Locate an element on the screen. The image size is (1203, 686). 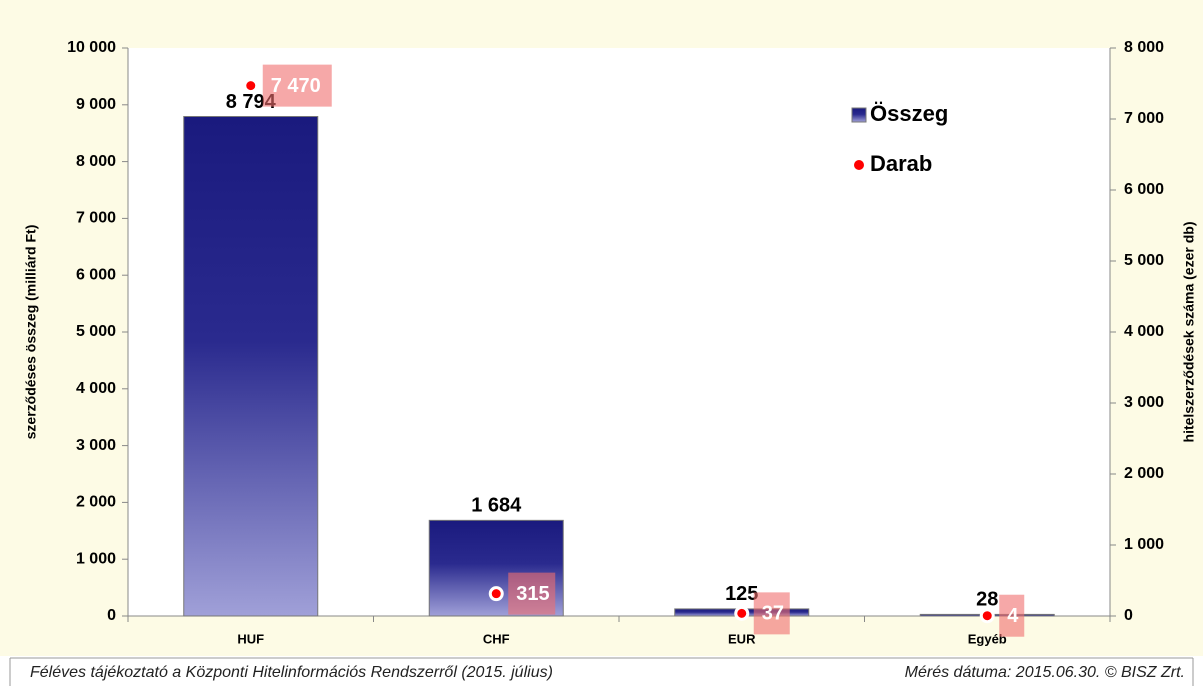
y2-axis-title: hitelszerződések száma (ezer db) is located at coordinates (1189, 332).